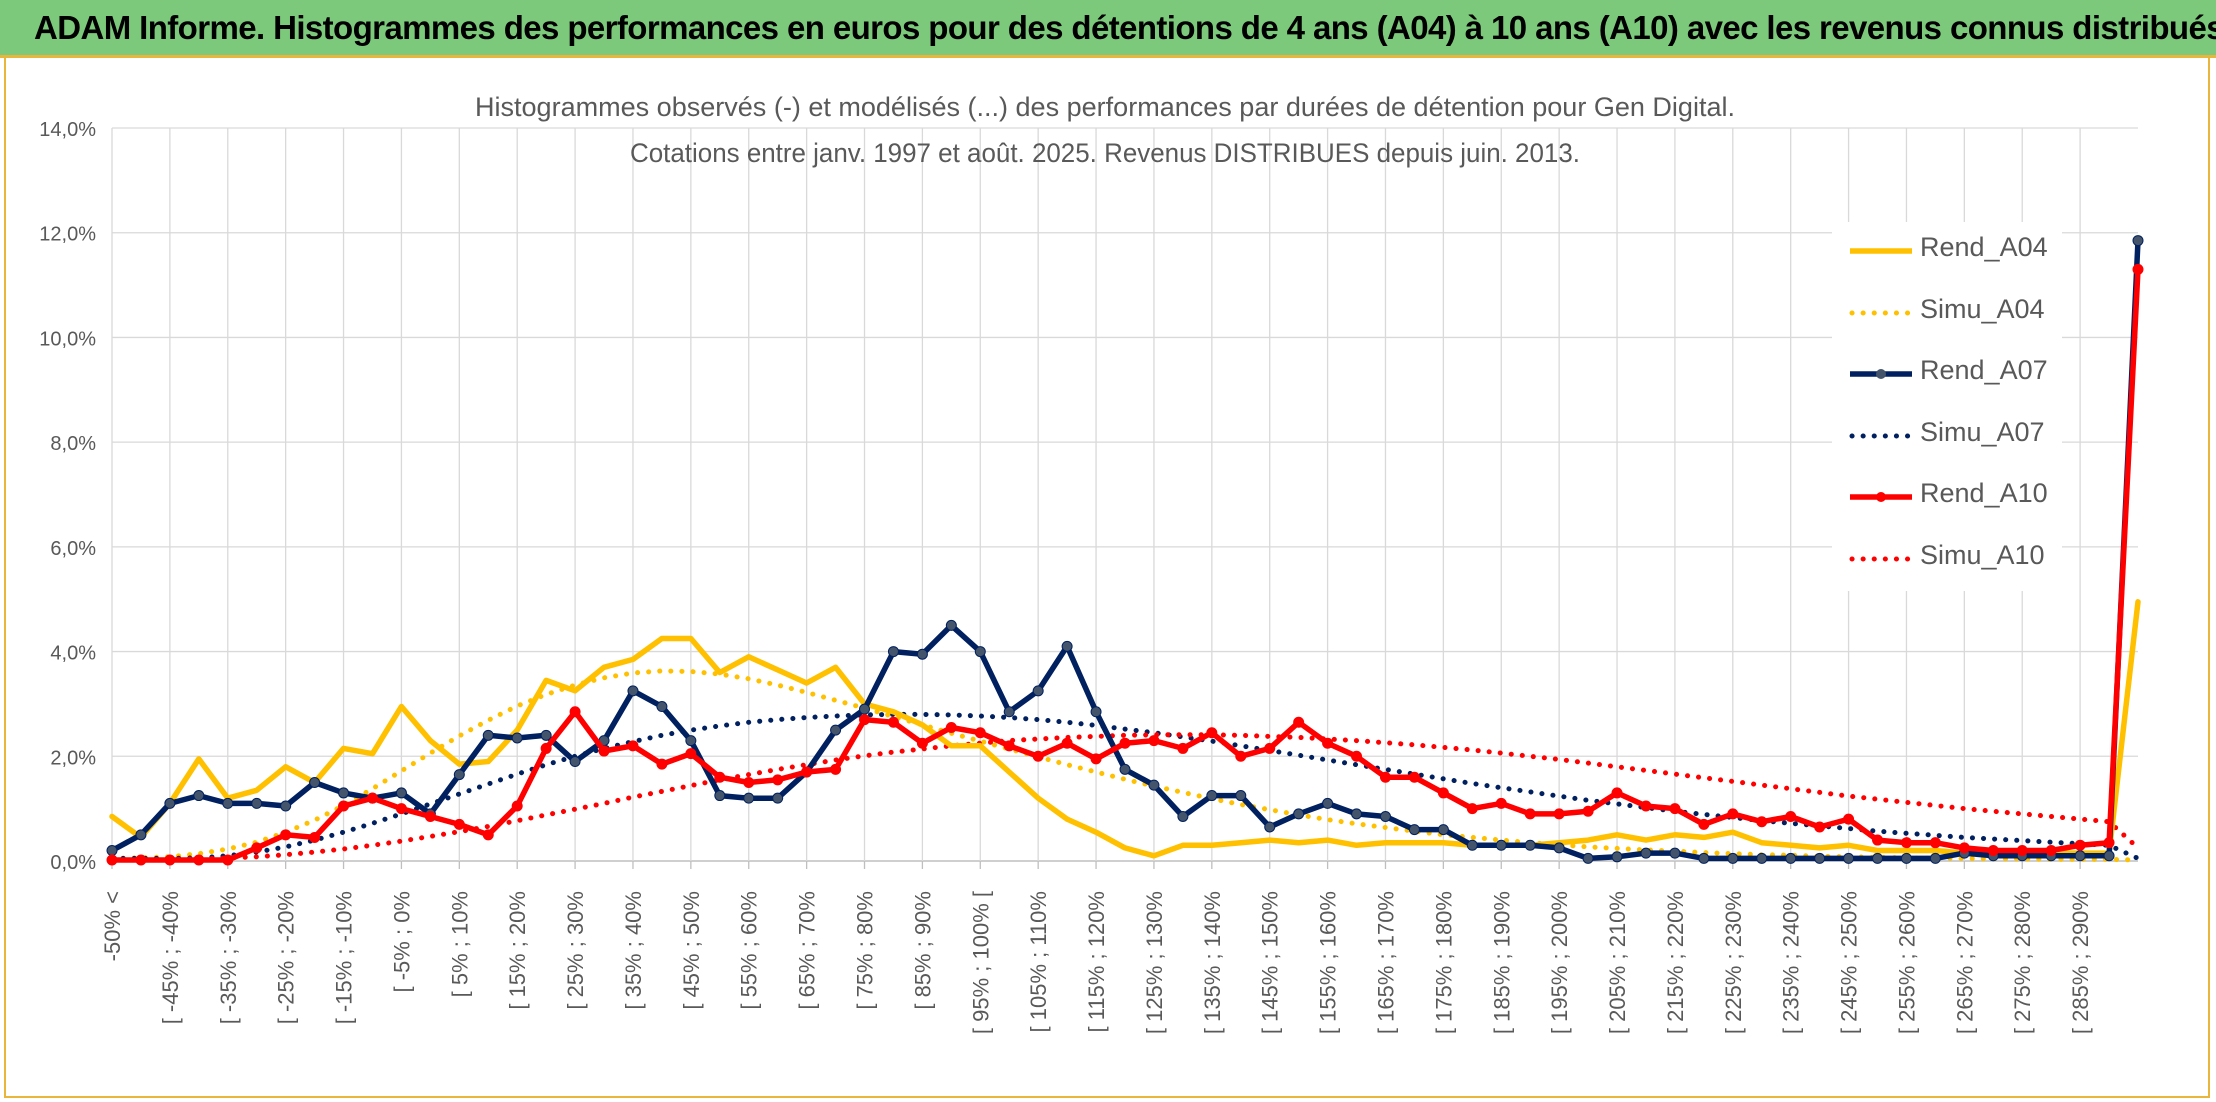 This screenshot has height=1102, width=2216. I want to click on x-tick-label: [ 205% ; 210%, so click(1617, 962).